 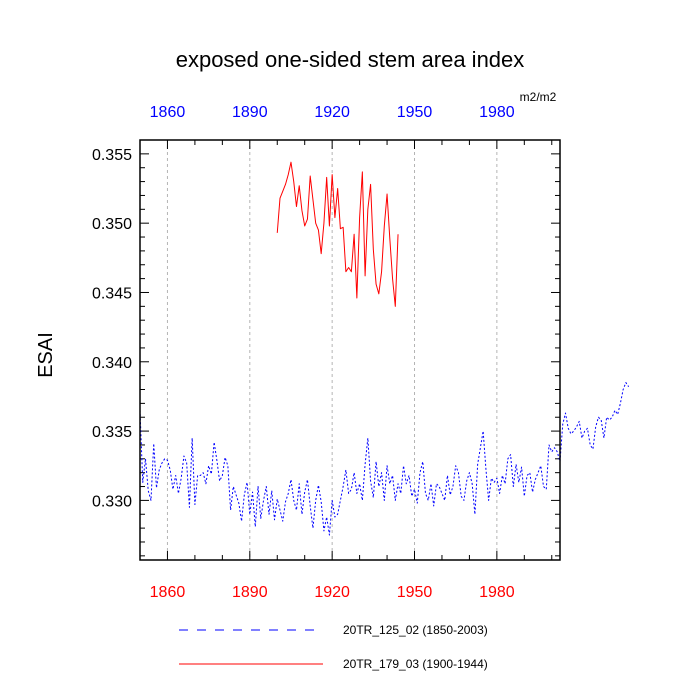 I want to click on y-tick-label: 0.330, so click(x=112, y=501).